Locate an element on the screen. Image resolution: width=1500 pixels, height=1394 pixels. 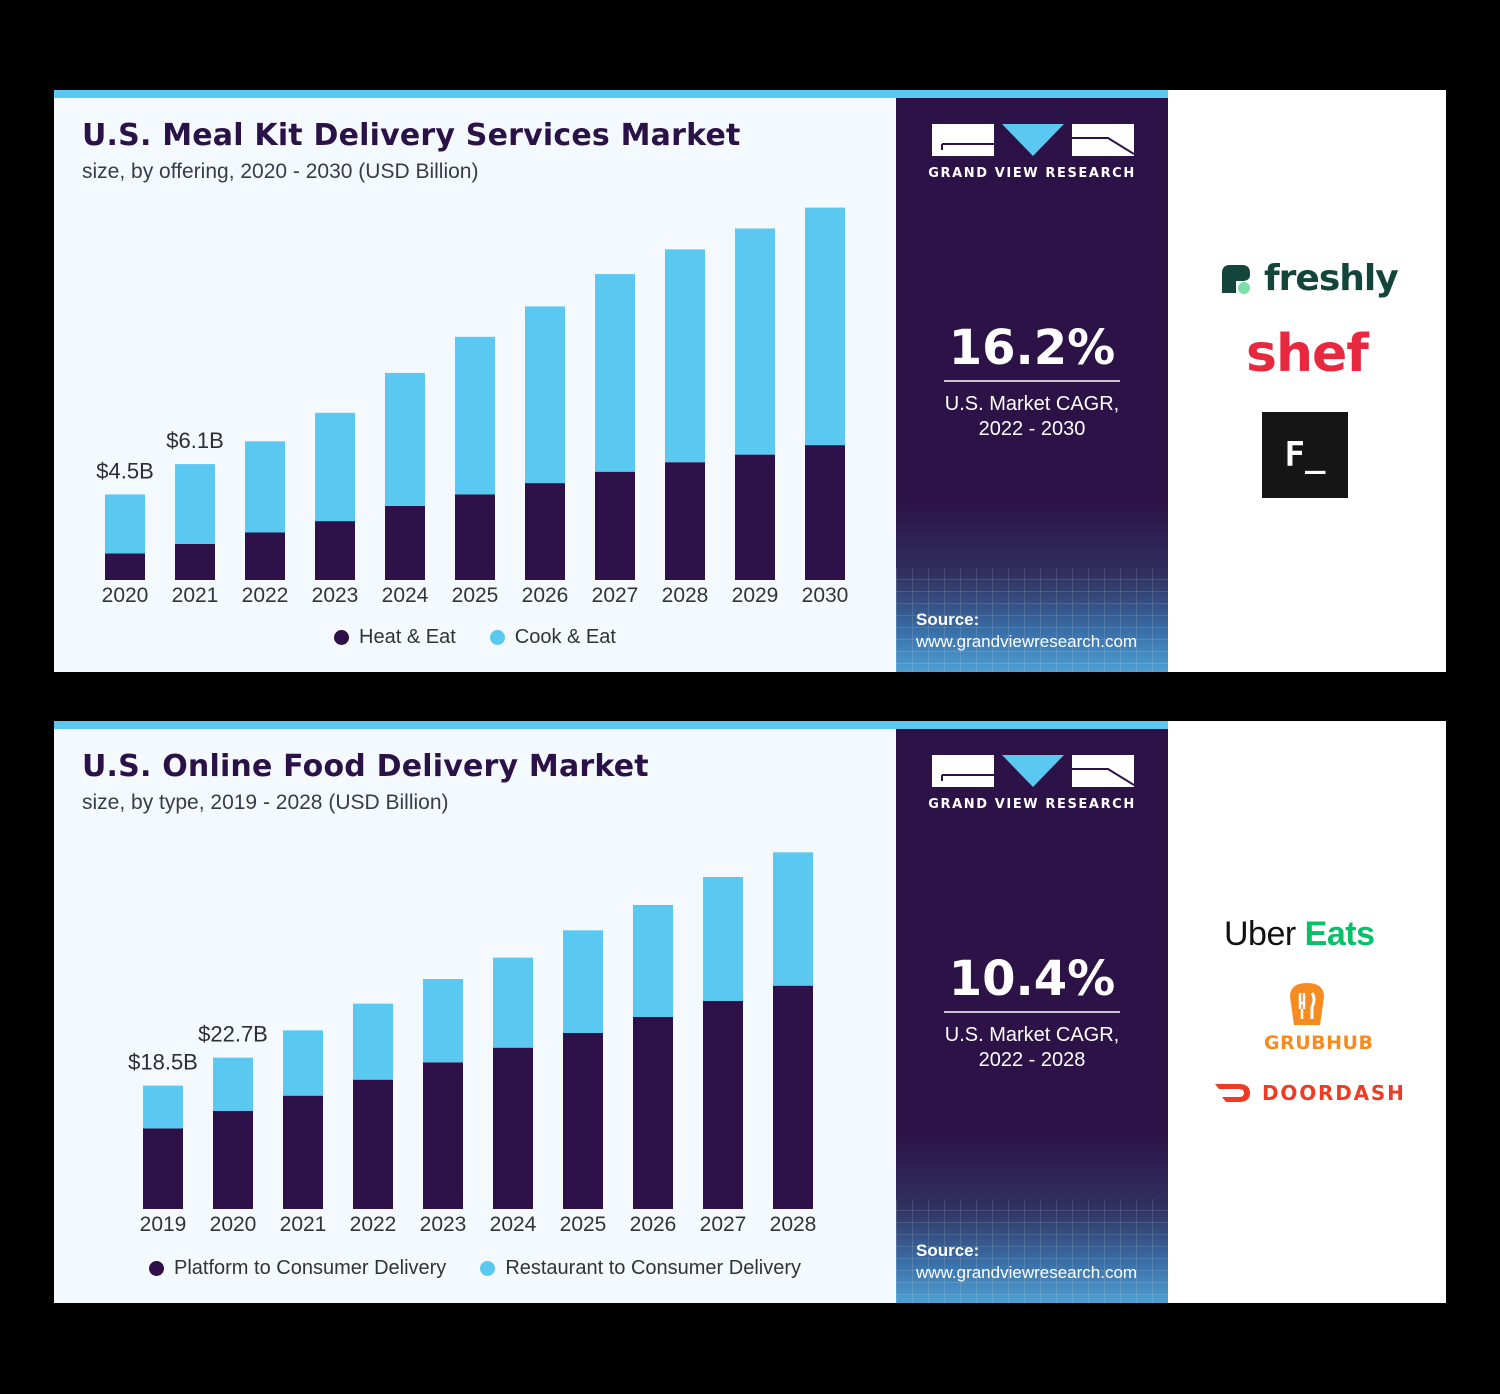
freshly-wordmark: freshly is located at coordinates (1331, 278).